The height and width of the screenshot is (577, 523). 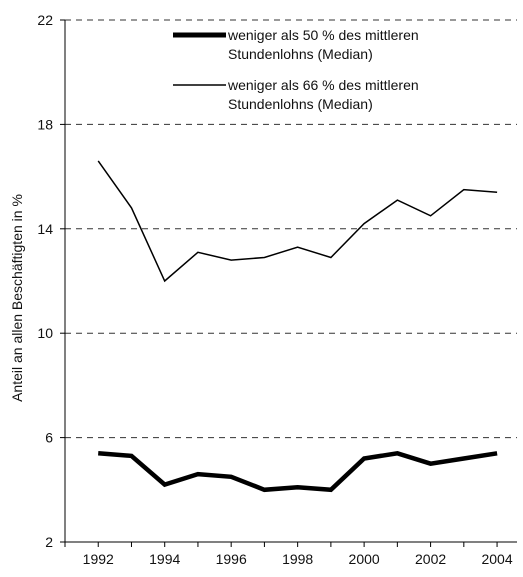 I want to click on y-tick-label: 10, so click(x=45, y=333).